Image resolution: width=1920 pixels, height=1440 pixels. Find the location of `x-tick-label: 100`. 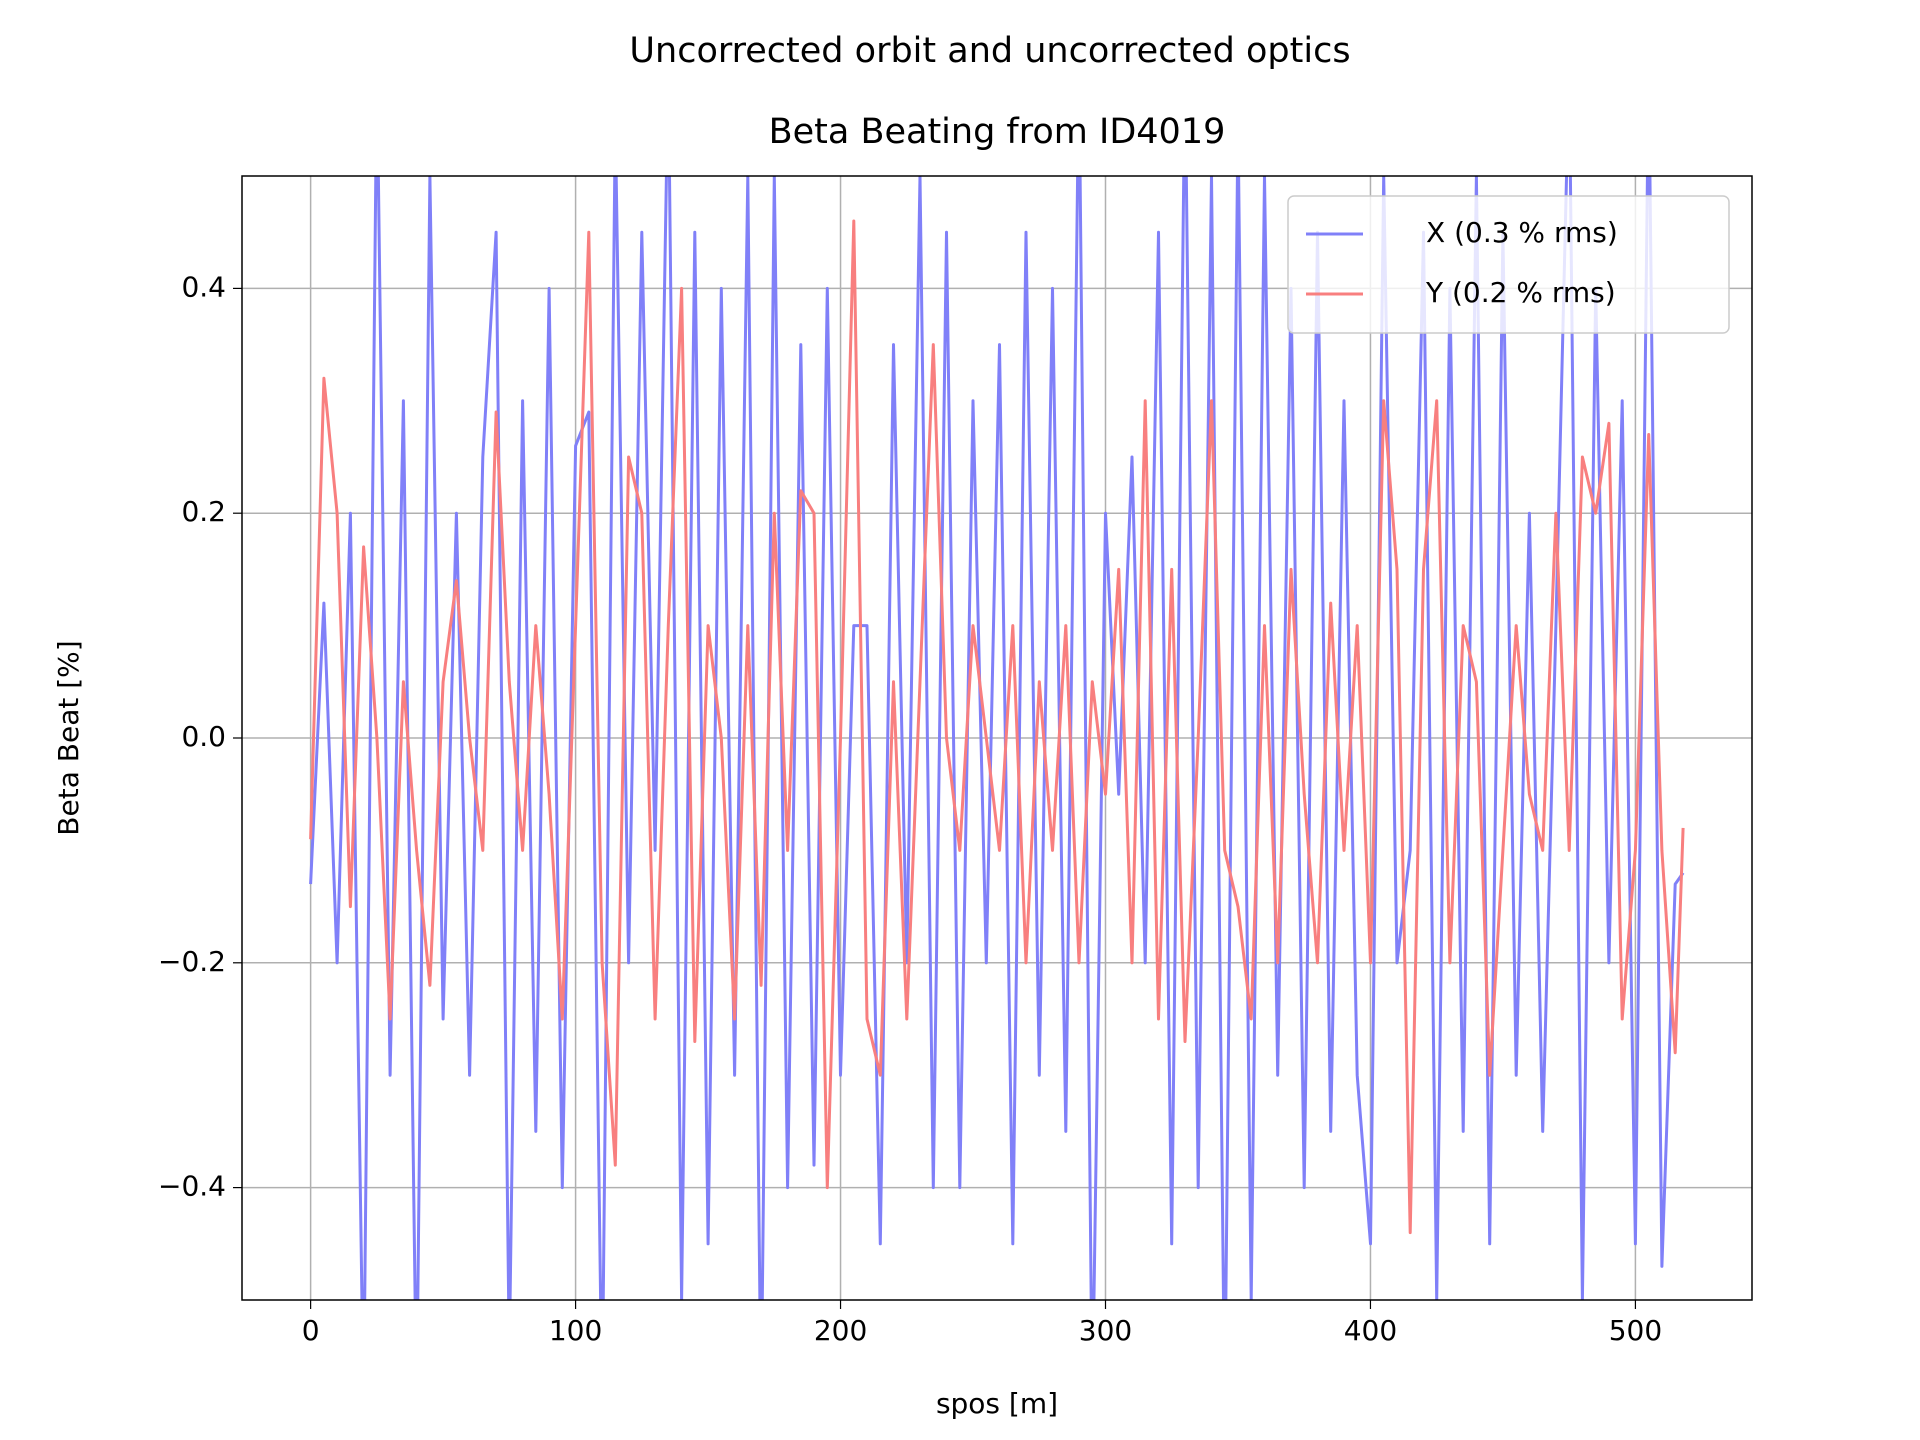

x-tick-label: 100 is located at coordinates (575, 1330).